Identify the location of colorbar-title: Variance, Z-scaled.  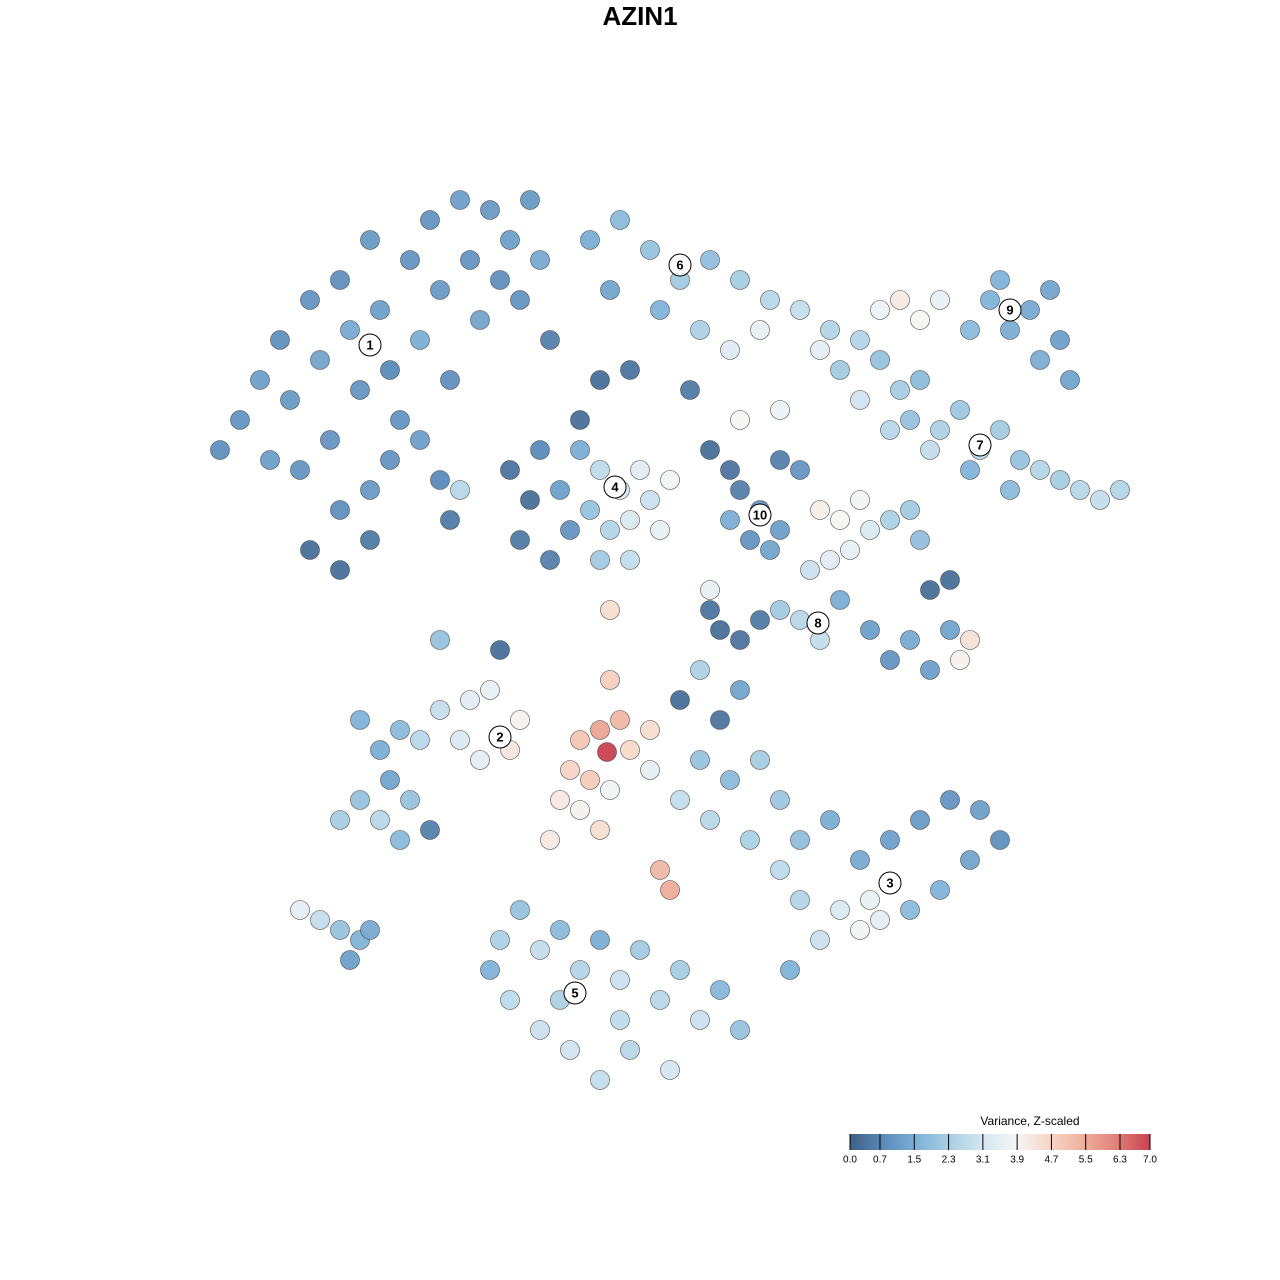
(1029, 1121).